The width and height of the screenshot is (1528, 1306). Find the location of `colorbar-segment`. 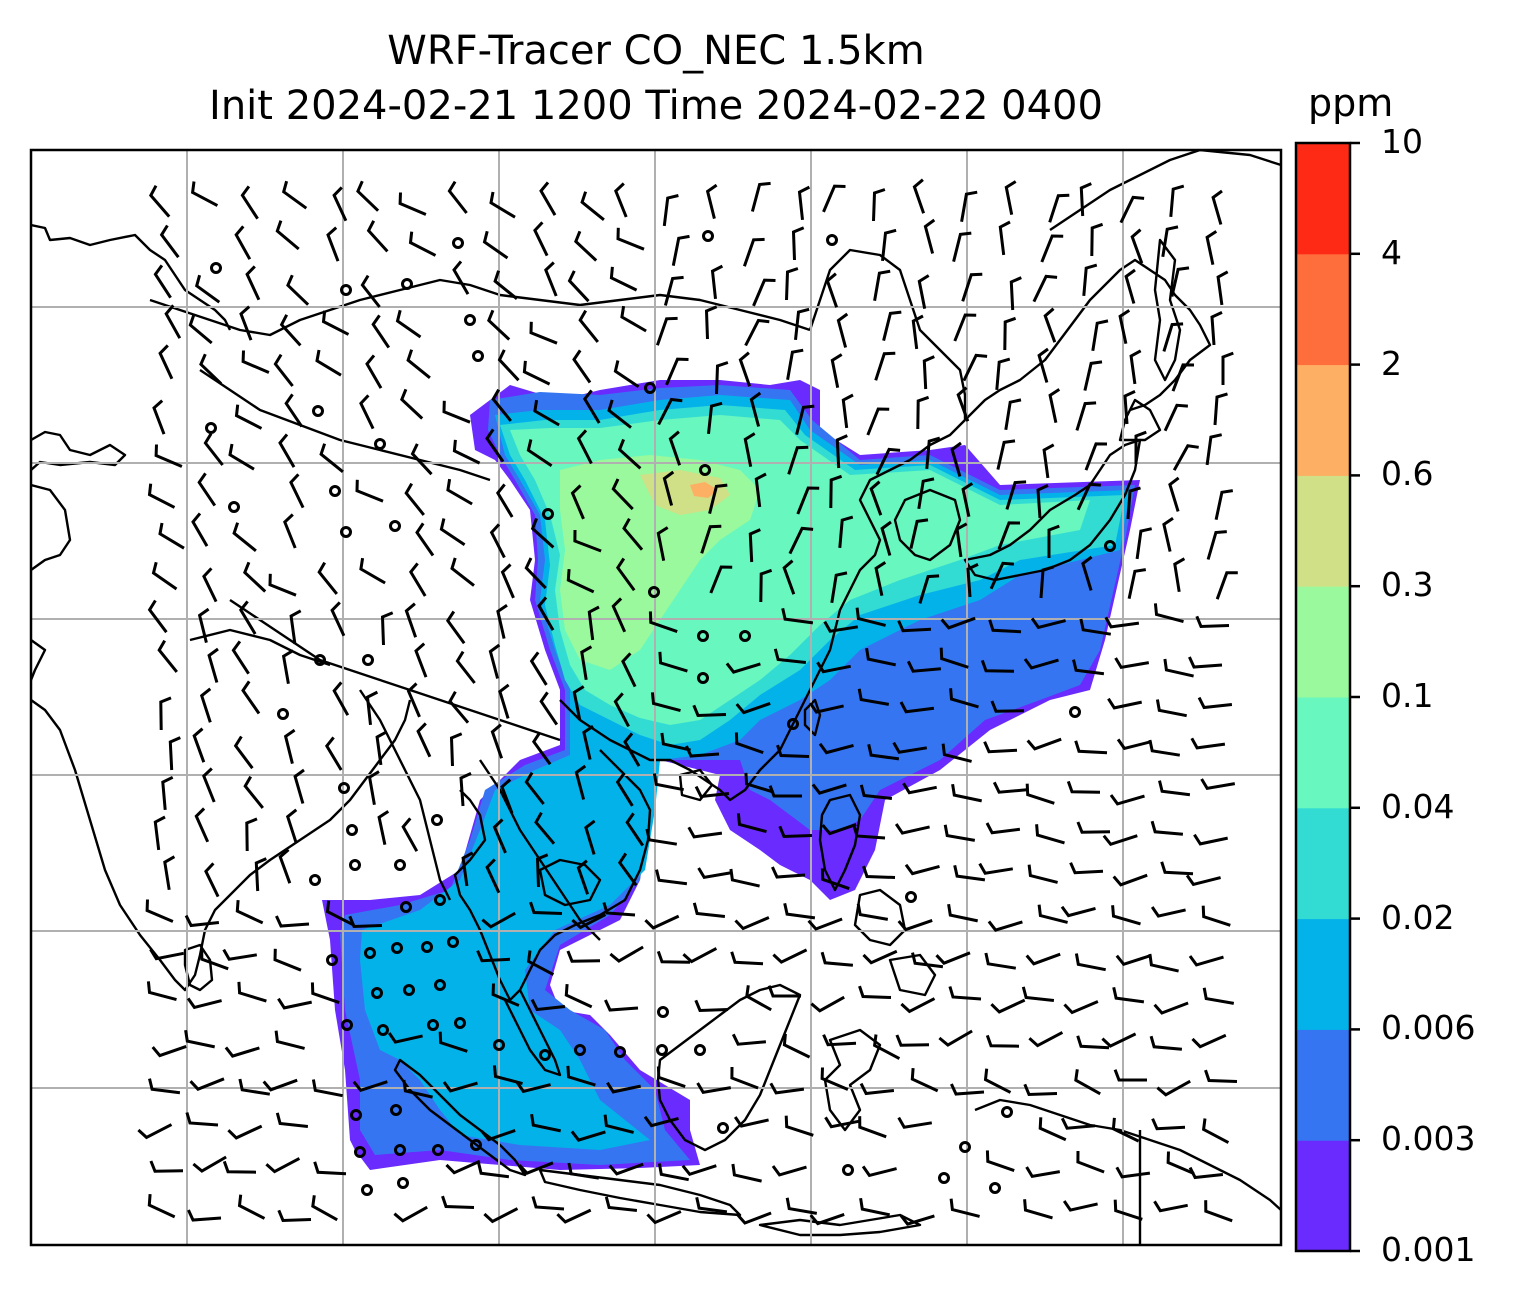

colorbar-segment is located at coordinates (1323, 1196).